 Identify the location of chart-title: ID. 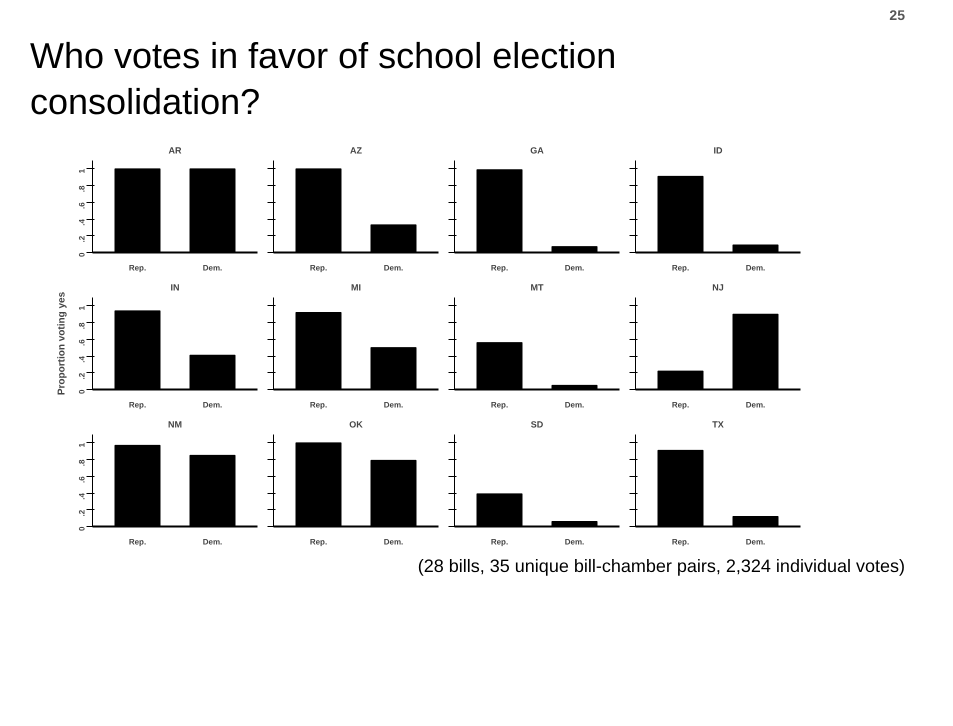
(718, 151).